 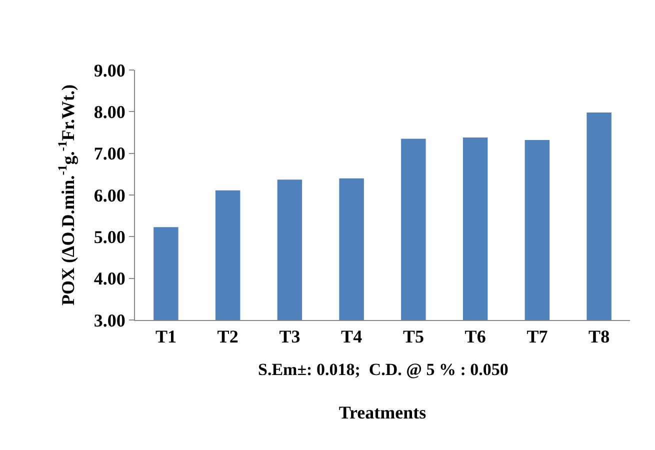 What do you see at coordinates (383, 369) in the screenshot?
I see `text: S.Em±: 0.018; C.D. @ 5 % : 0.050` at bounding box center [383, 369].